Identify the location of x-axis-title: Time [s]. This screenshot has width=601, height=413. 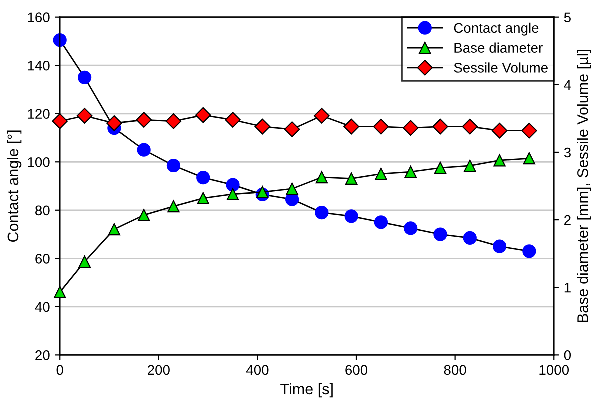
(306, 390).